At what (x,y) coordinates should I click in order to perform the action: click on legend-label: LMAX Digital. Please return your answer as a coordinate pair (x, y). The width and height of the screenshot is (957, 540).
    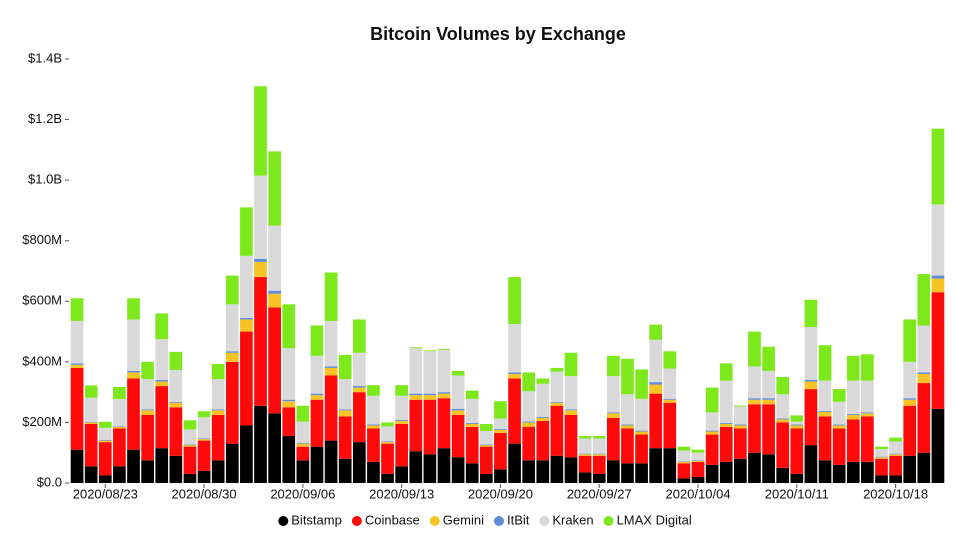
    Looking at the image, I should click on (654, 519).